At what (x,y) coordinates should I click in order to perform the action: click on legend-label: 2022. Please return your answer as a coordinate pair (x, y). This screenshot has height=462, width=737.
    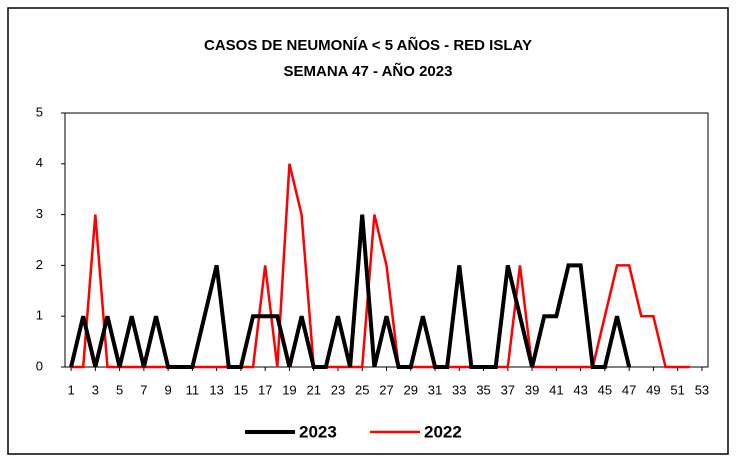
    Looking at the image, I should click on (443, 431).